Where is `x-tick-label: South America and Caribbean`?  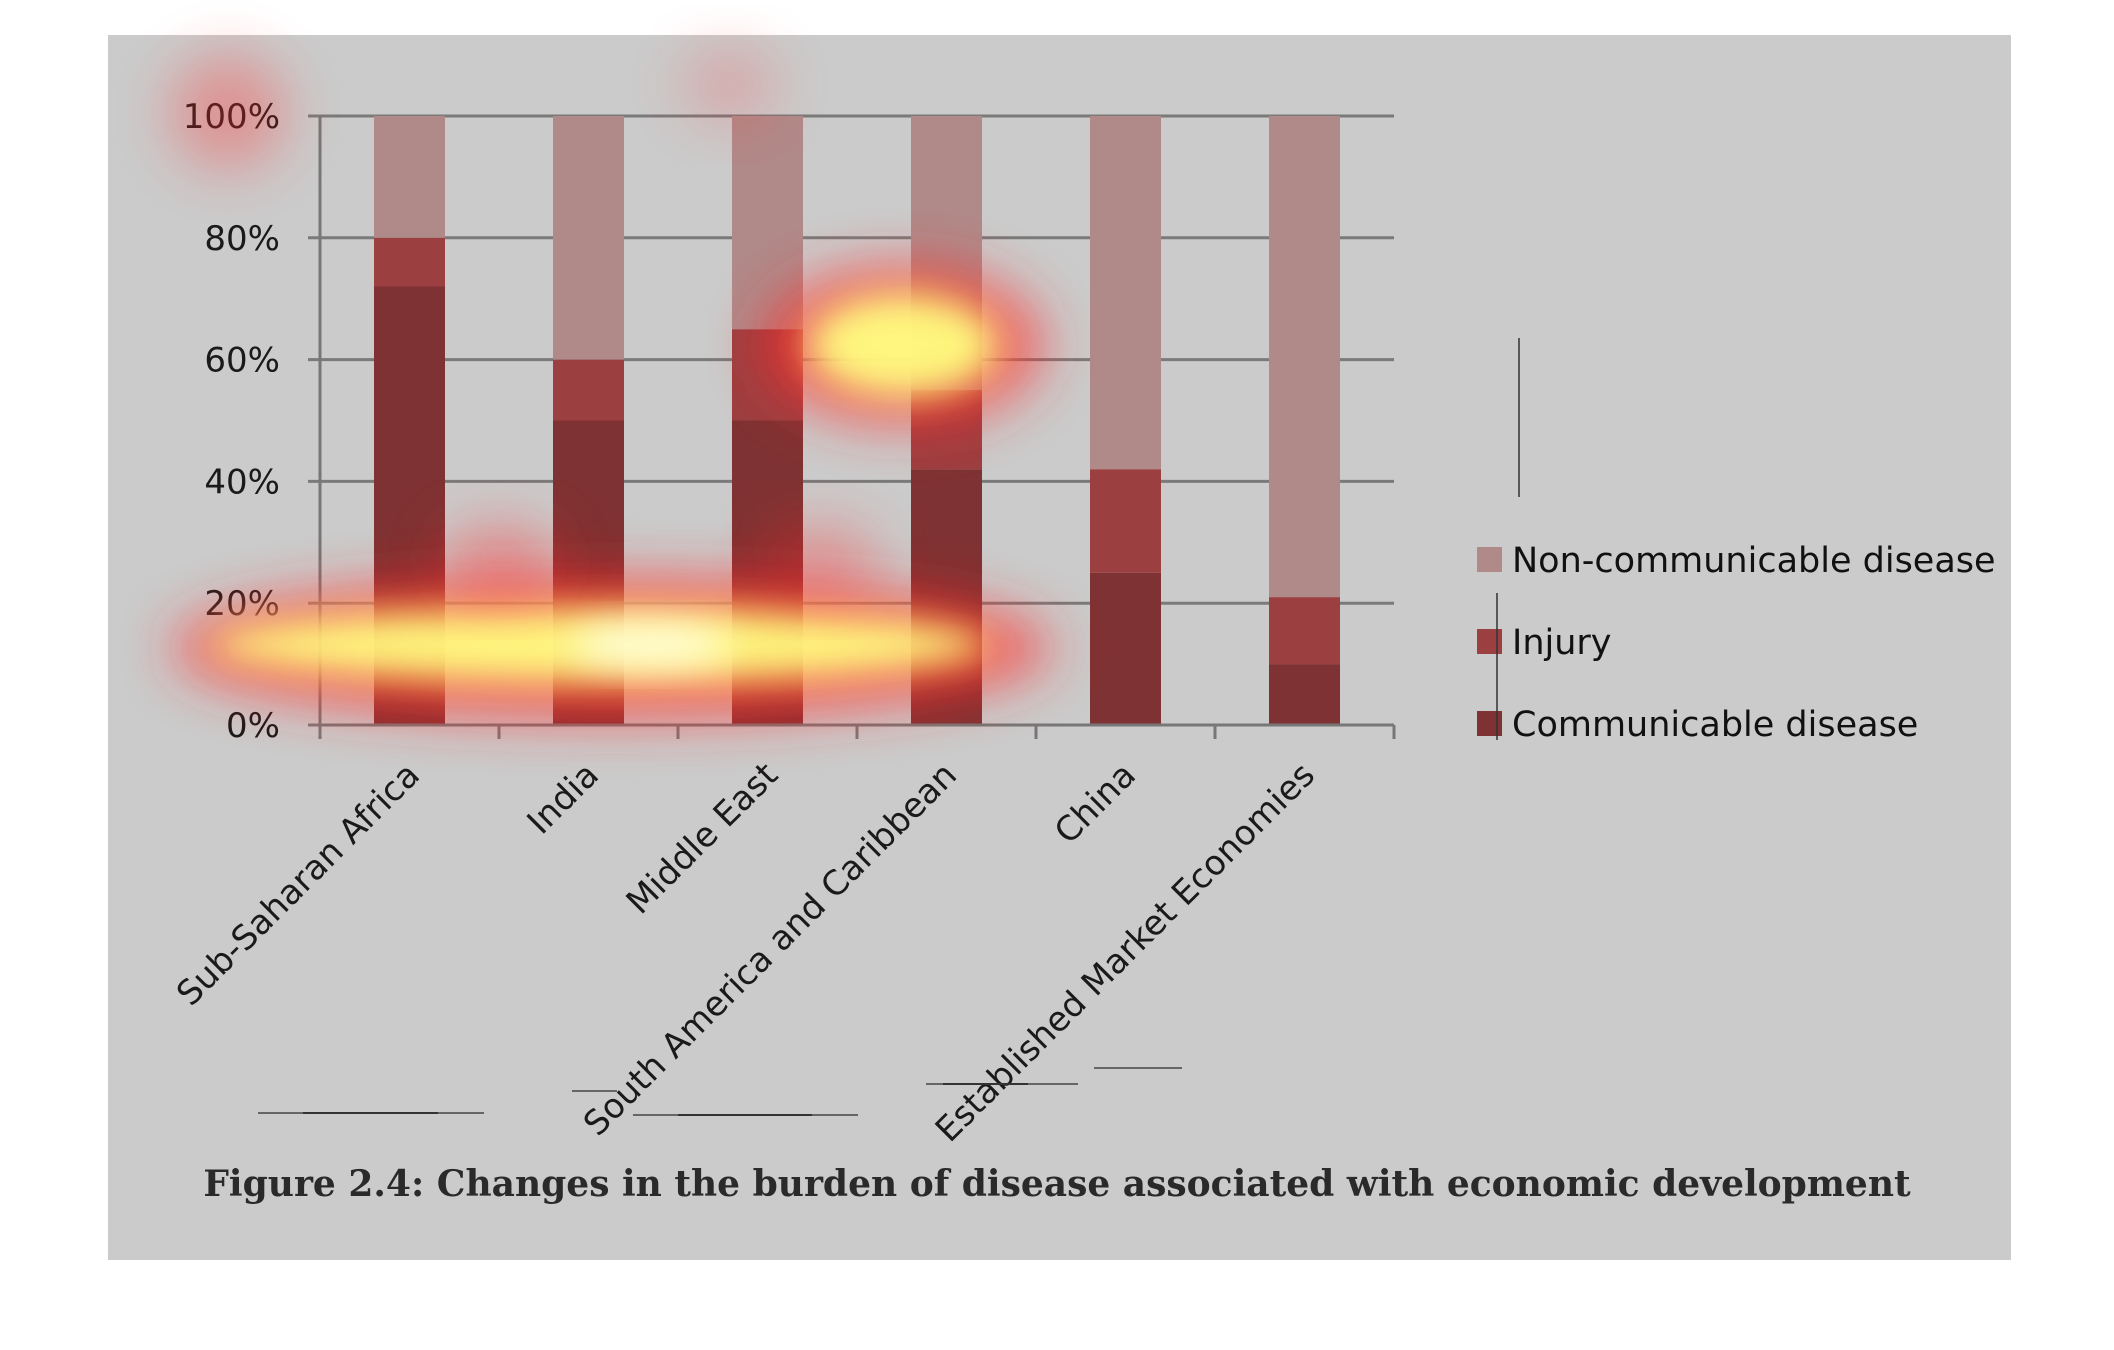
x-tick-label: South America and Caribbean is located at coordinates (770, 949).